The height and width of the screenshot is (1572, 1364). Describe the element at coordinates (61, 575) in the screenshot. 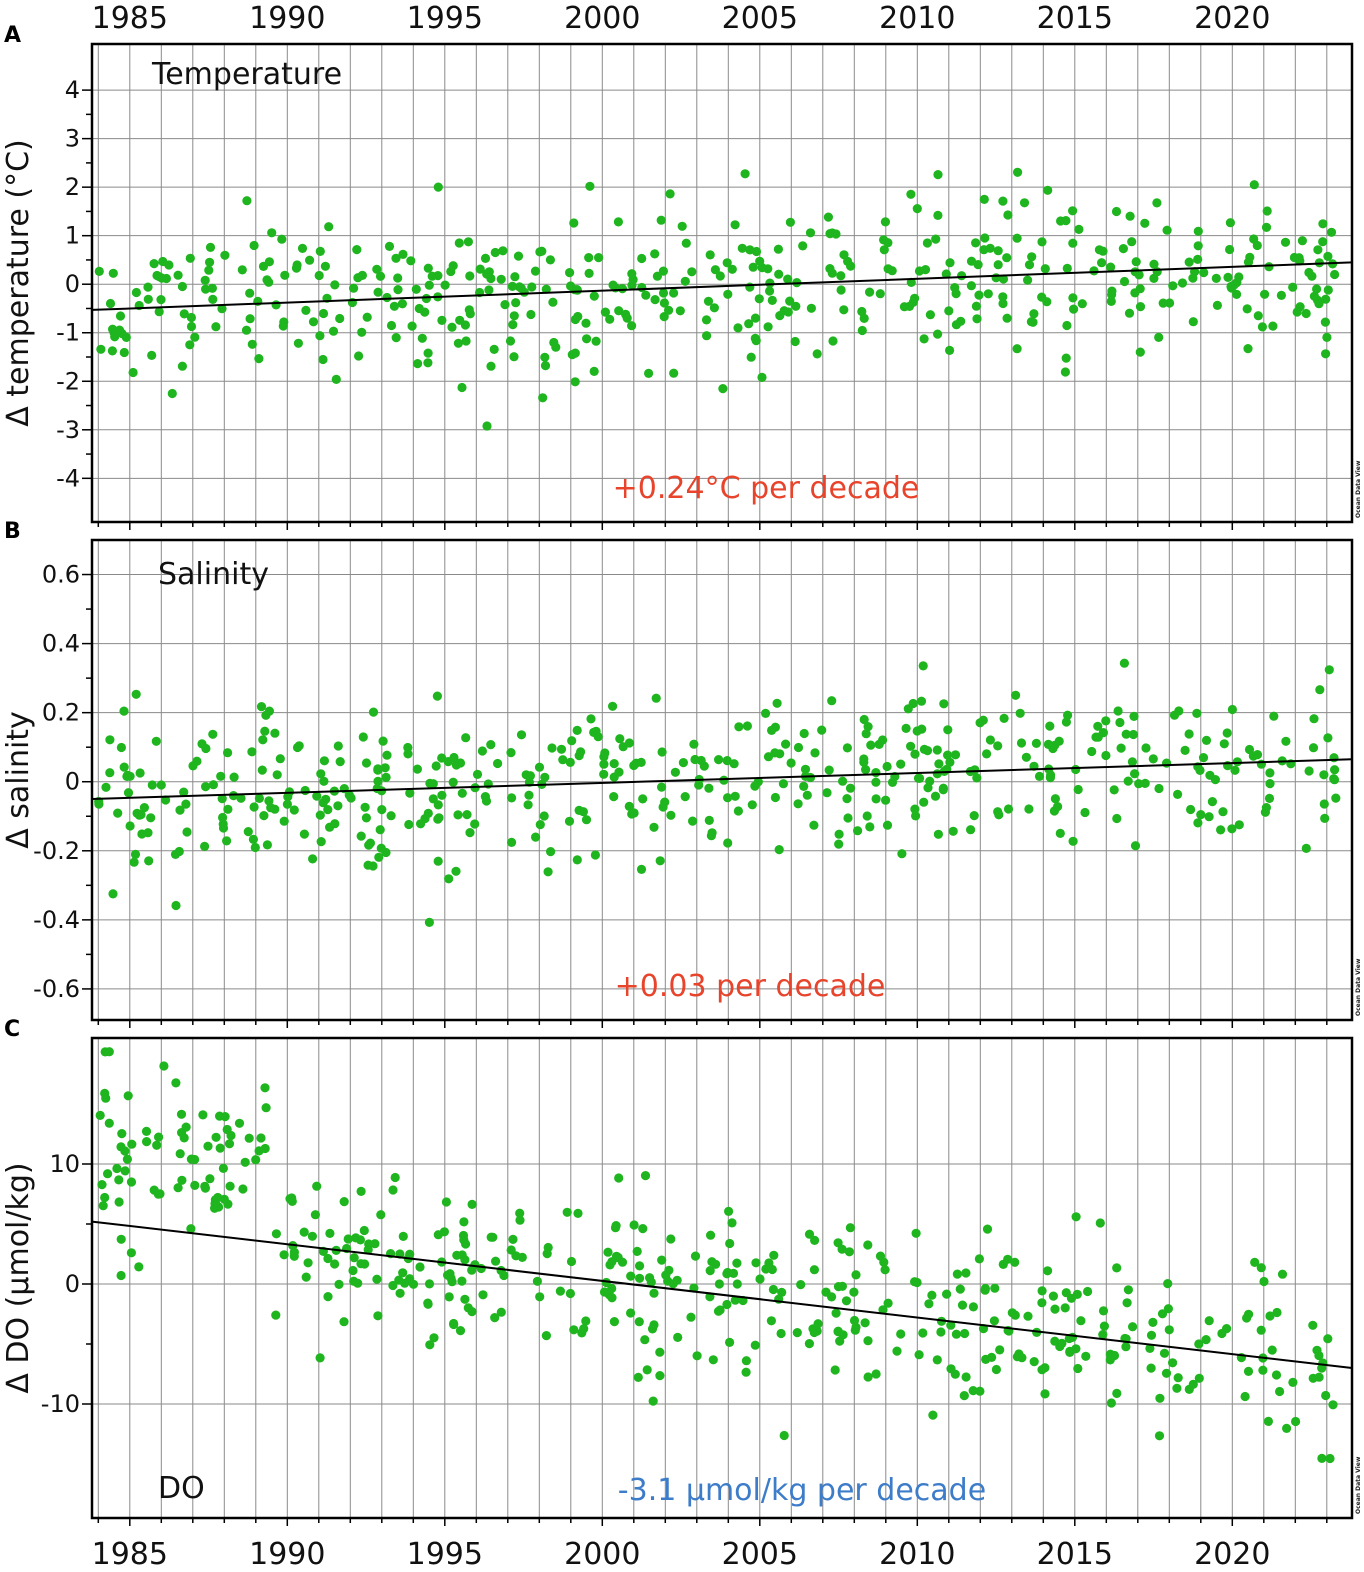

I see `y-tick-label: 0.6` at that location.